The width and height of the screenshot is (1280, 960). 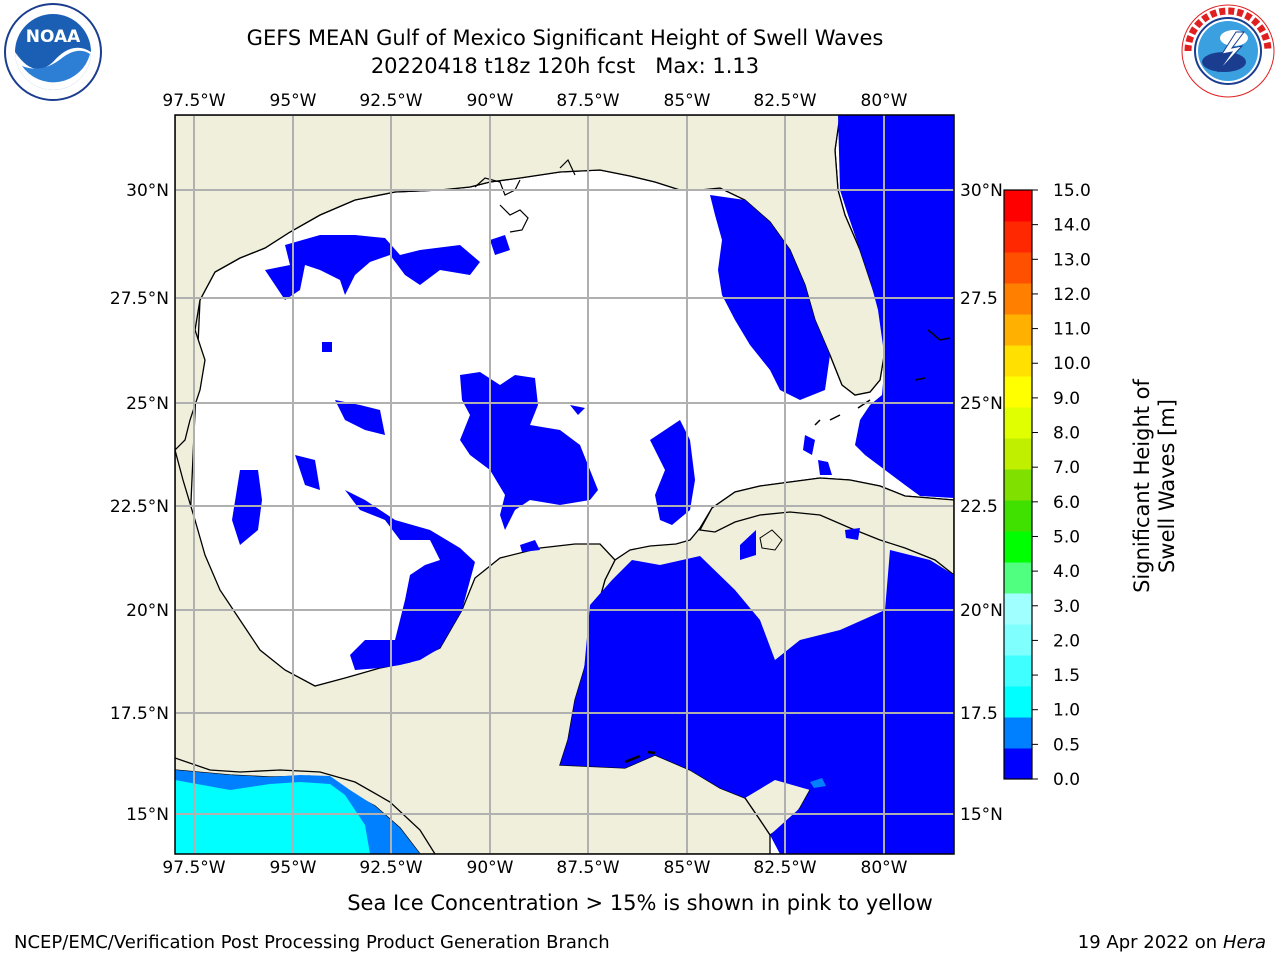 I want to click on colorbar-tick-label: 10.0, so click(x=1072, y=364).